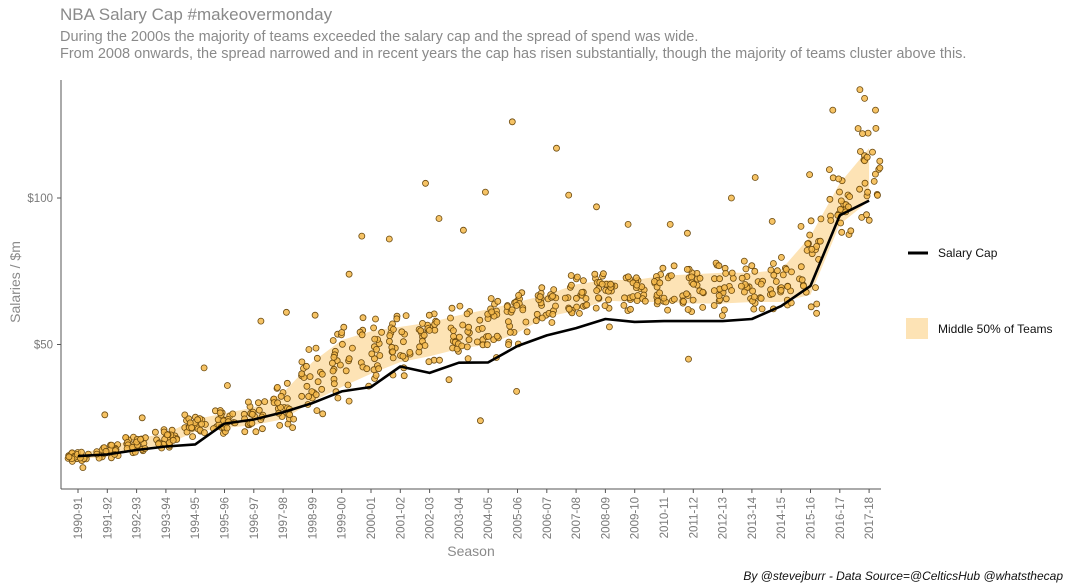 The image size is (1071, 587). Describe the element at coordinates (577, 518) in the screenshot. I see `x-tick-label: 2007-08` at that location.